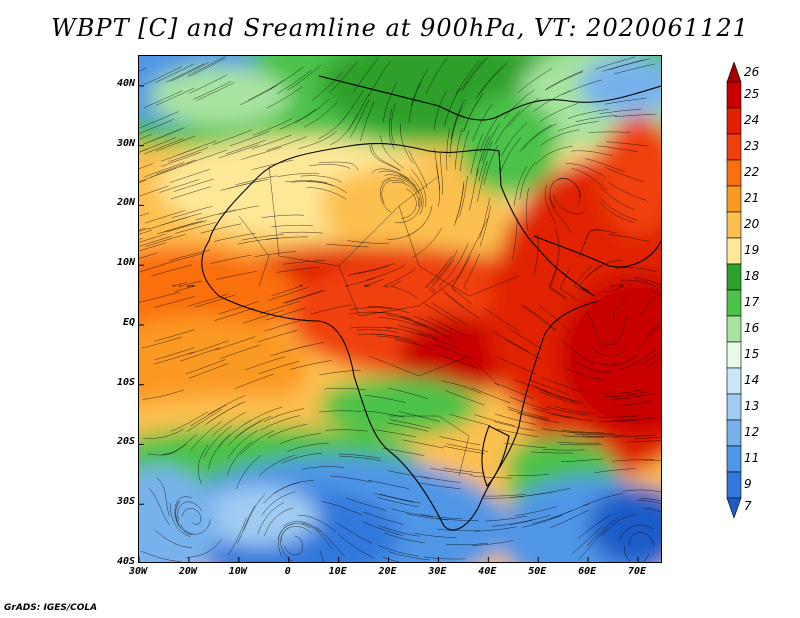  Describe the element at coordinates (125, 83) in the screenshot. I see `lat-tick-label: 40N` at that location.